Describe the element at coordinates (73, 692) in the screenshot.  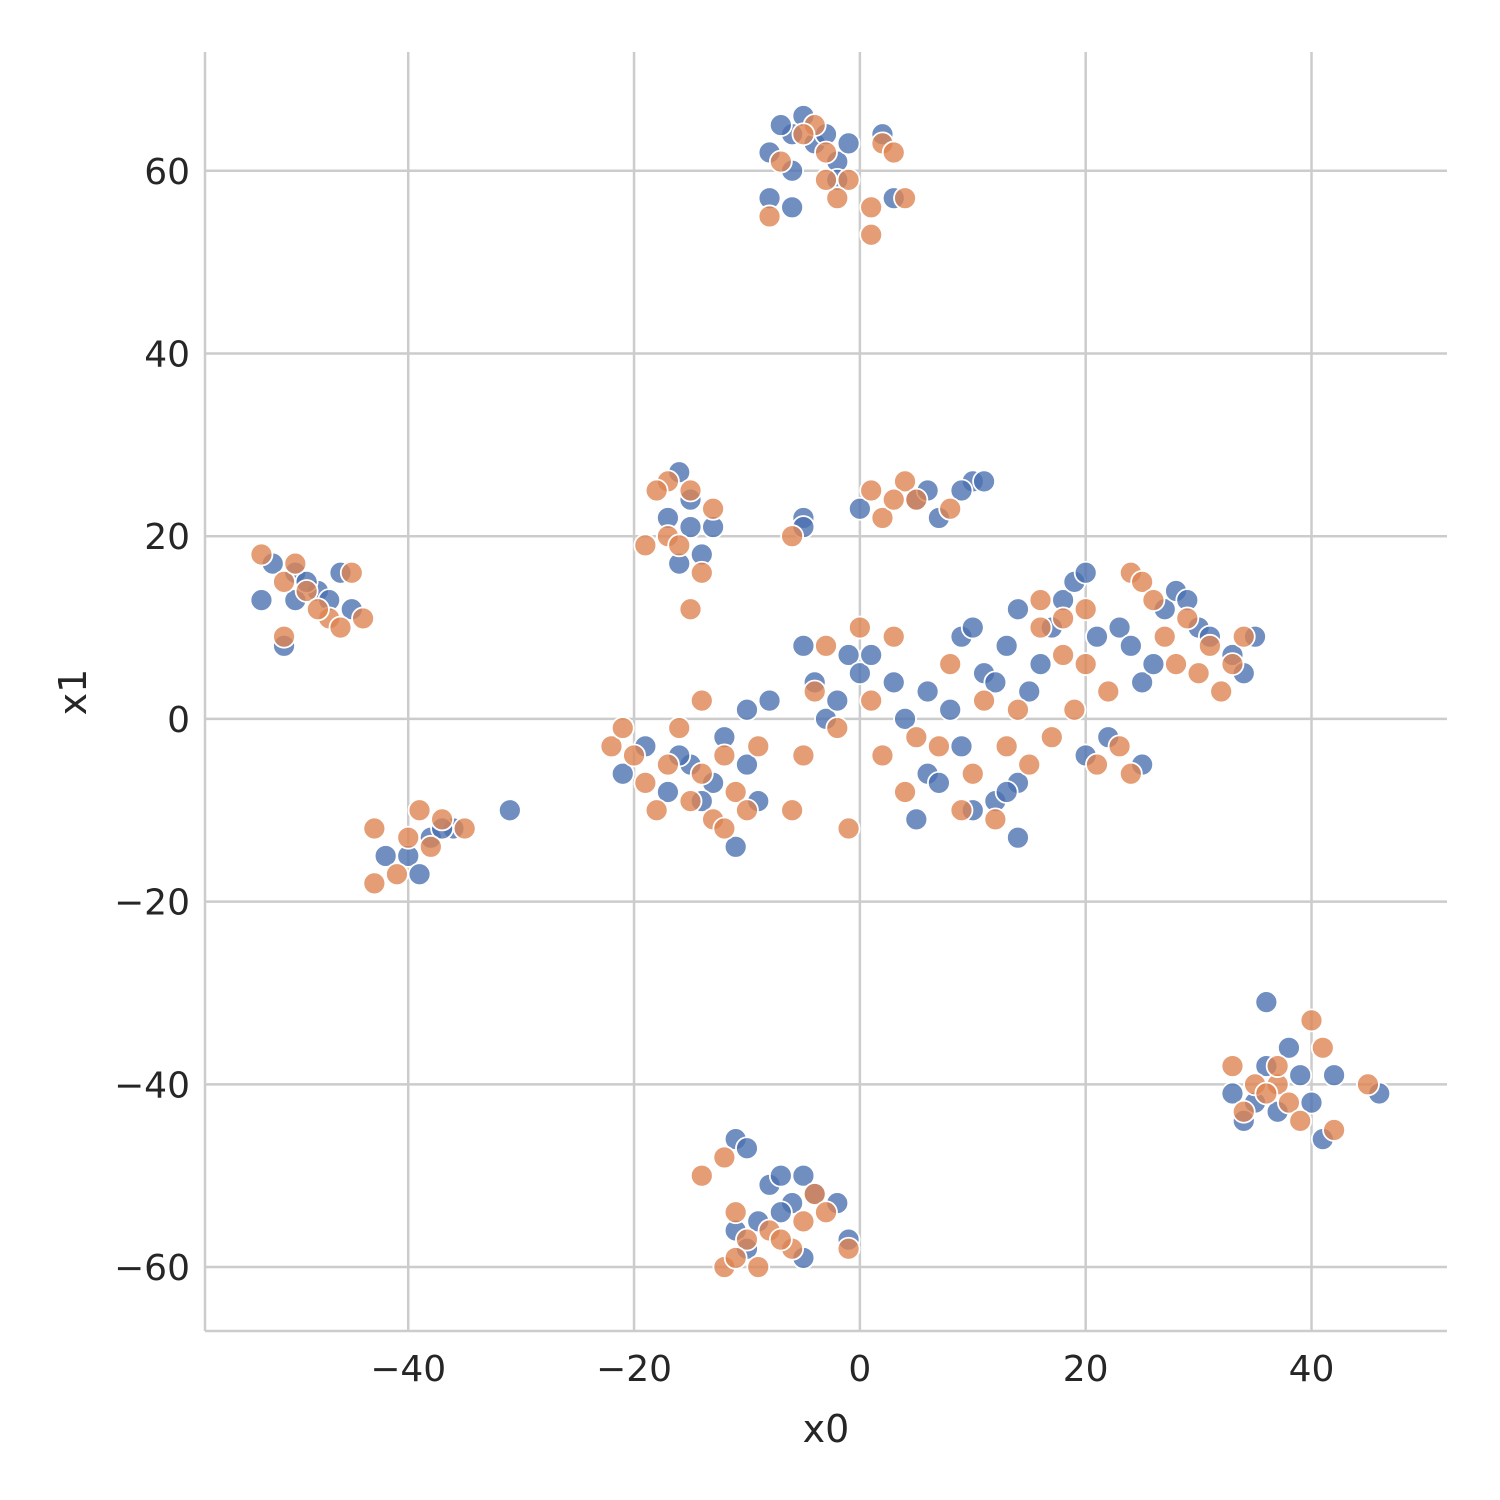
I see `y-axis-label: x1` at that location.